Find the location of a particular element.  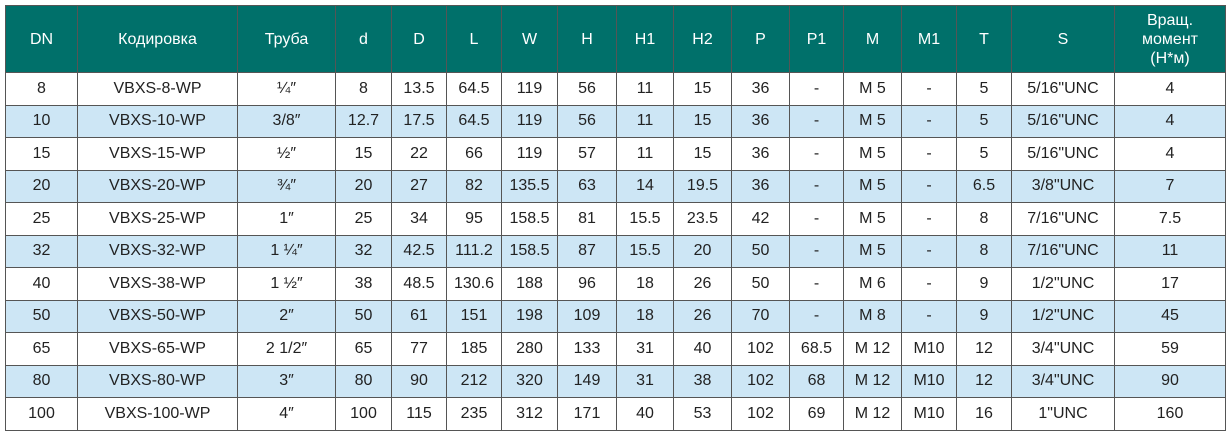

table-cell: 235 is located at coordinates (474, 414).